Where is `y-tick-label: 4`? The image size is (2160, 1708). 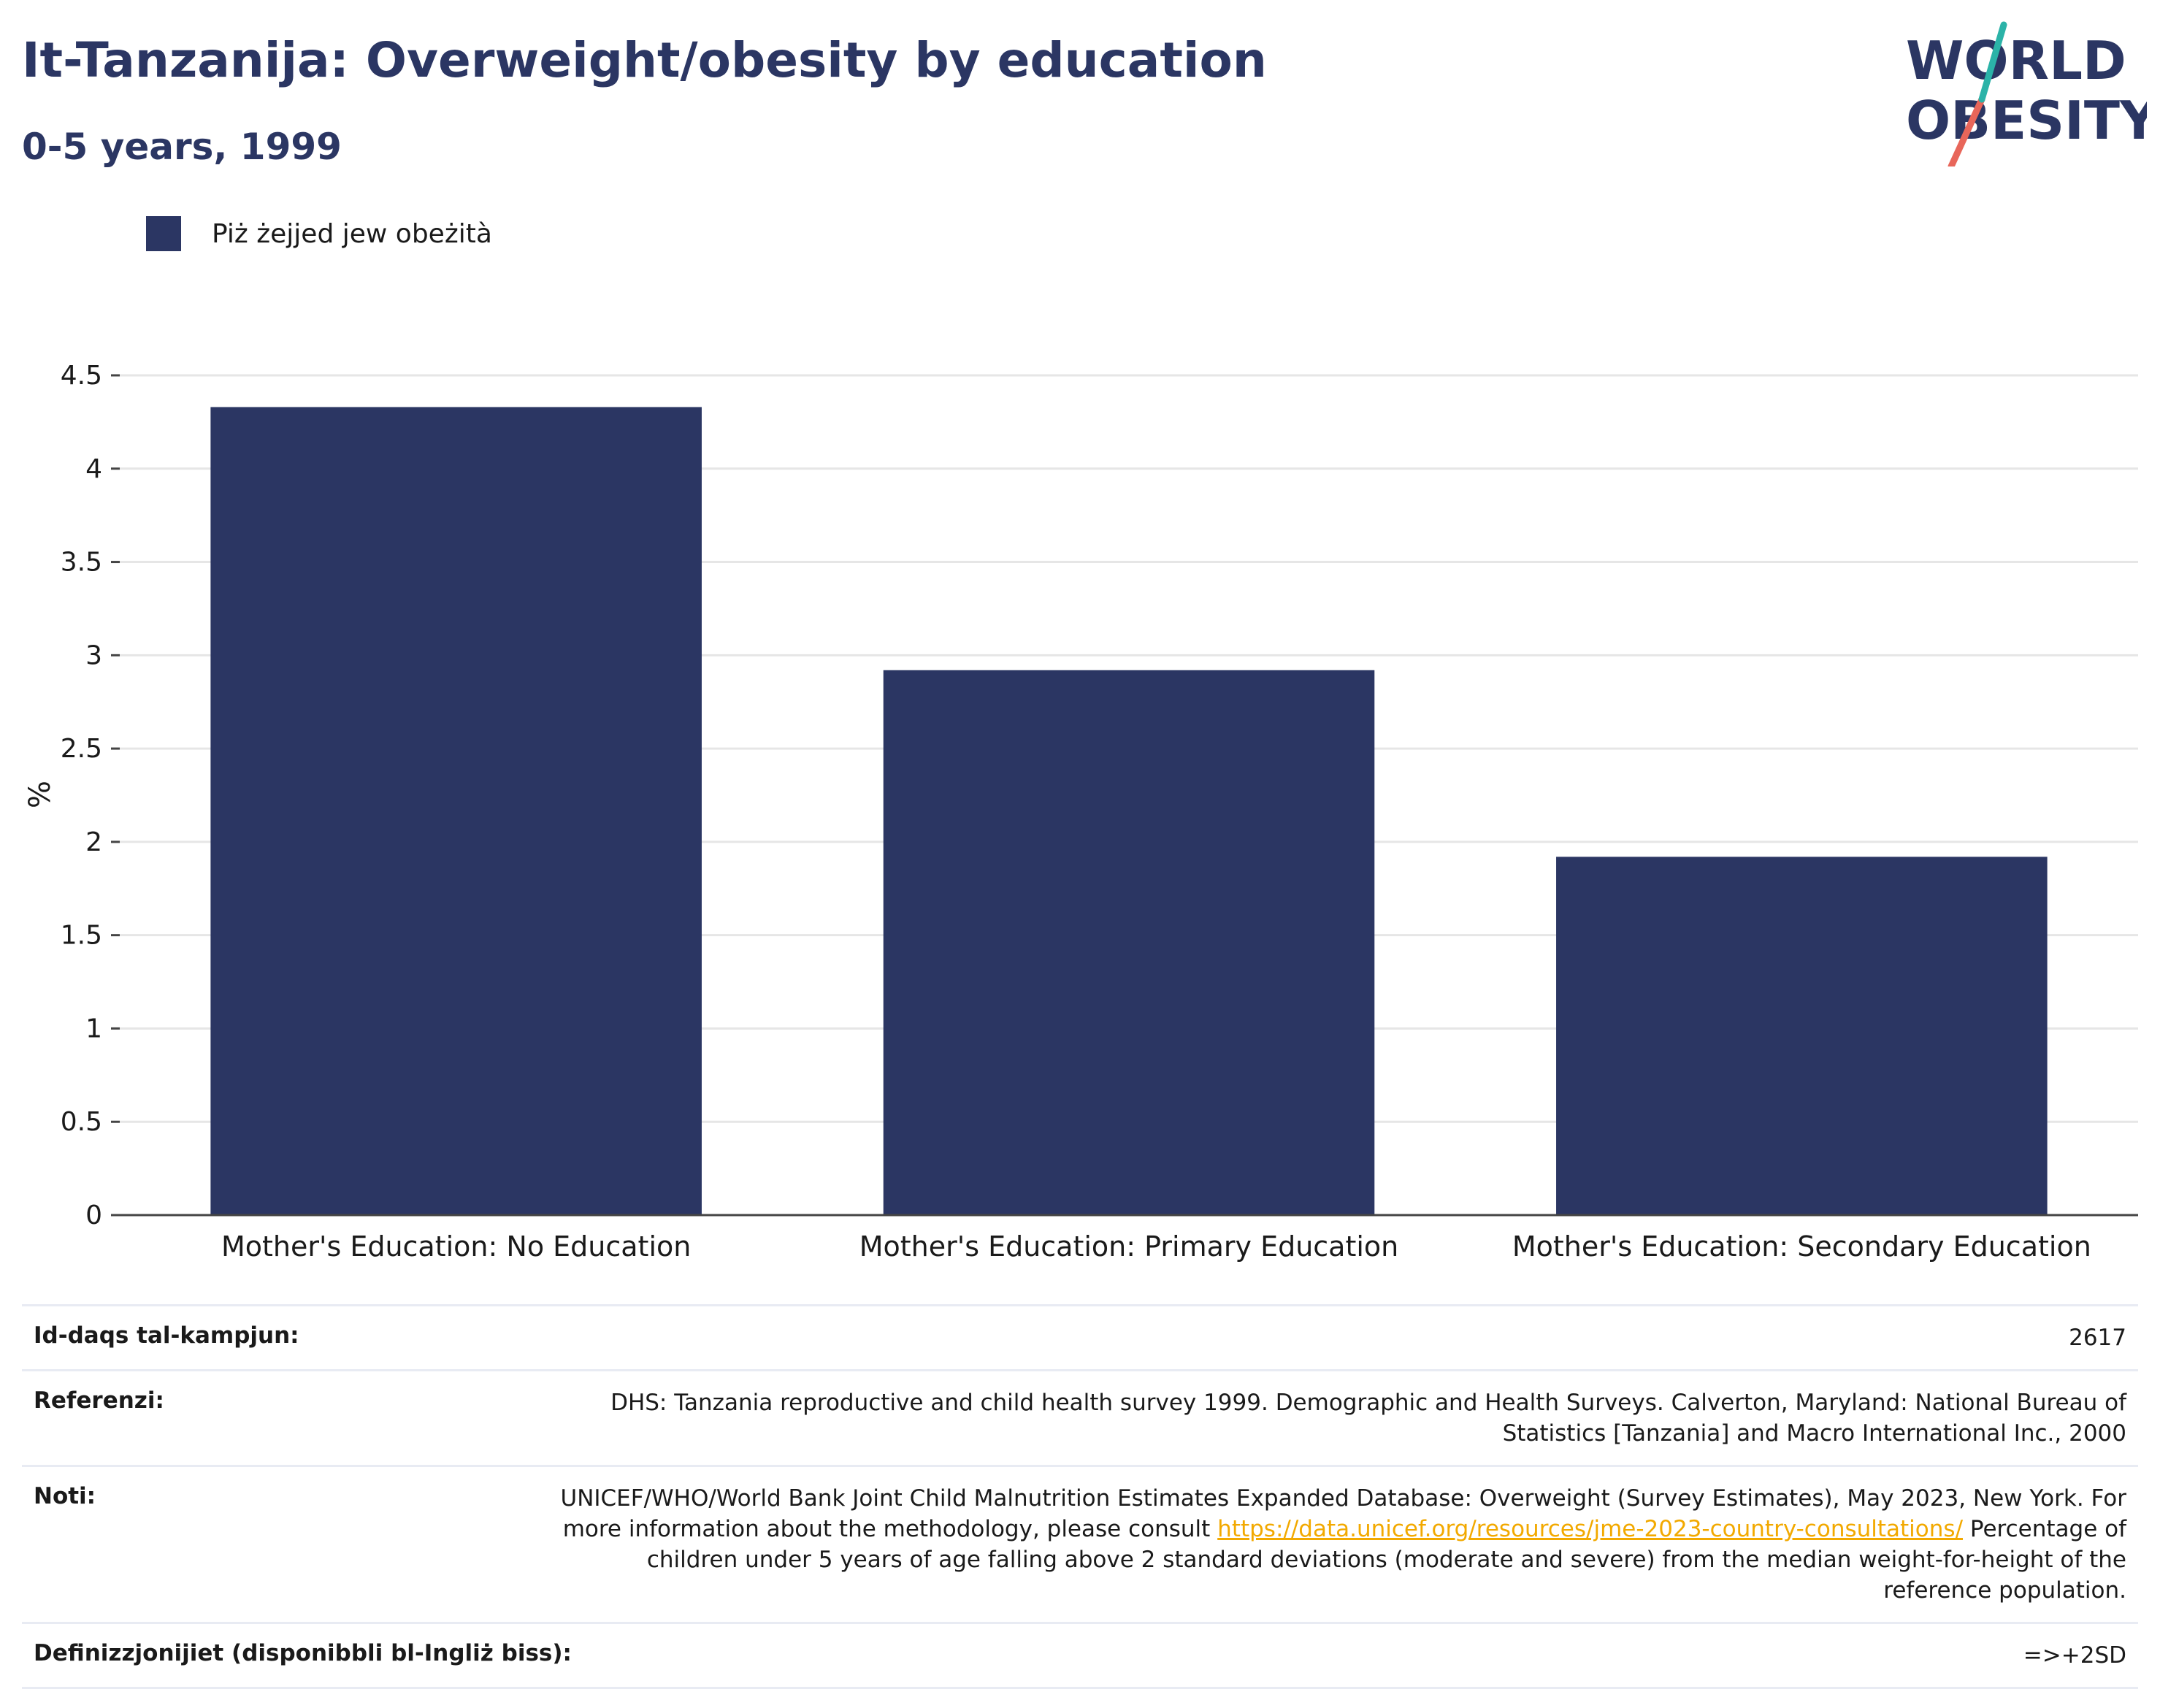
y-tick-label: 4 is located at coordinates (93, 469).